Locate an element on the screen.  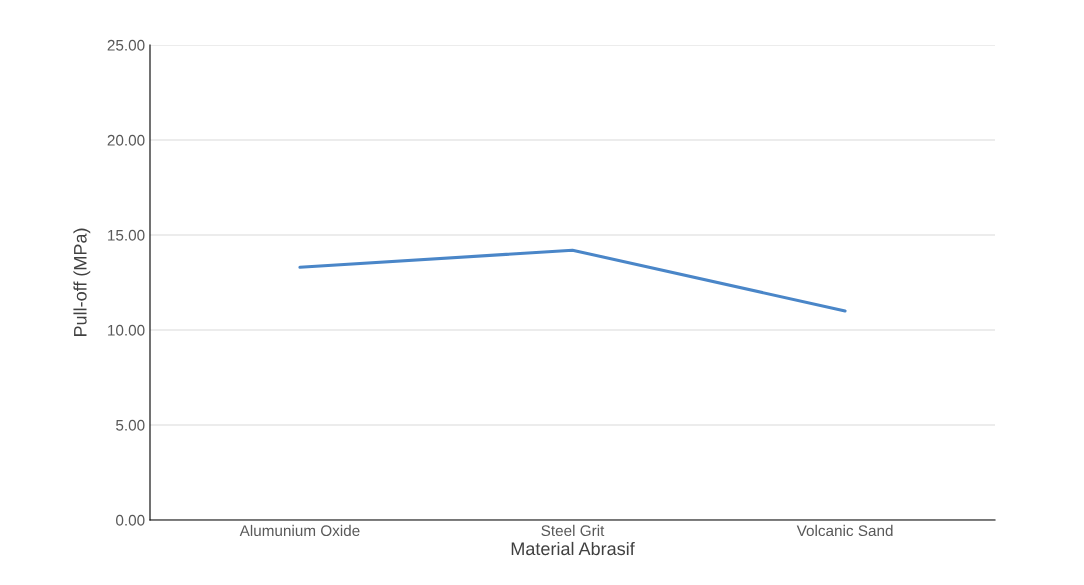
y-tick-label: 15.00 is located at coordinates (126, 235).